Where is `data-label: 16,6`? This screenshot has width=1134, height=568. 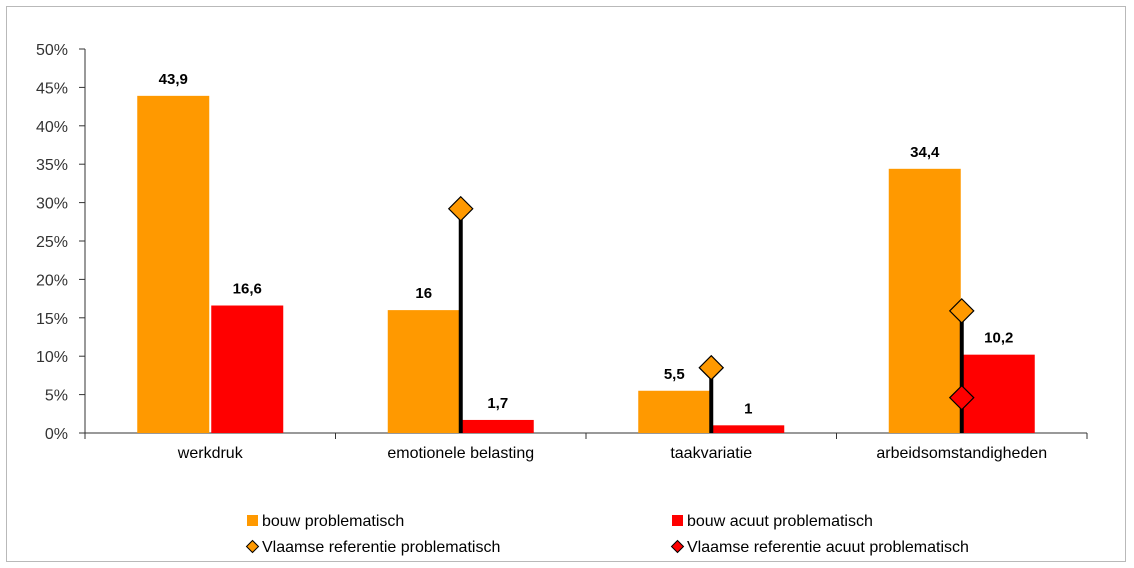 data-label: 16,6 is located at coordinates (247, 289).